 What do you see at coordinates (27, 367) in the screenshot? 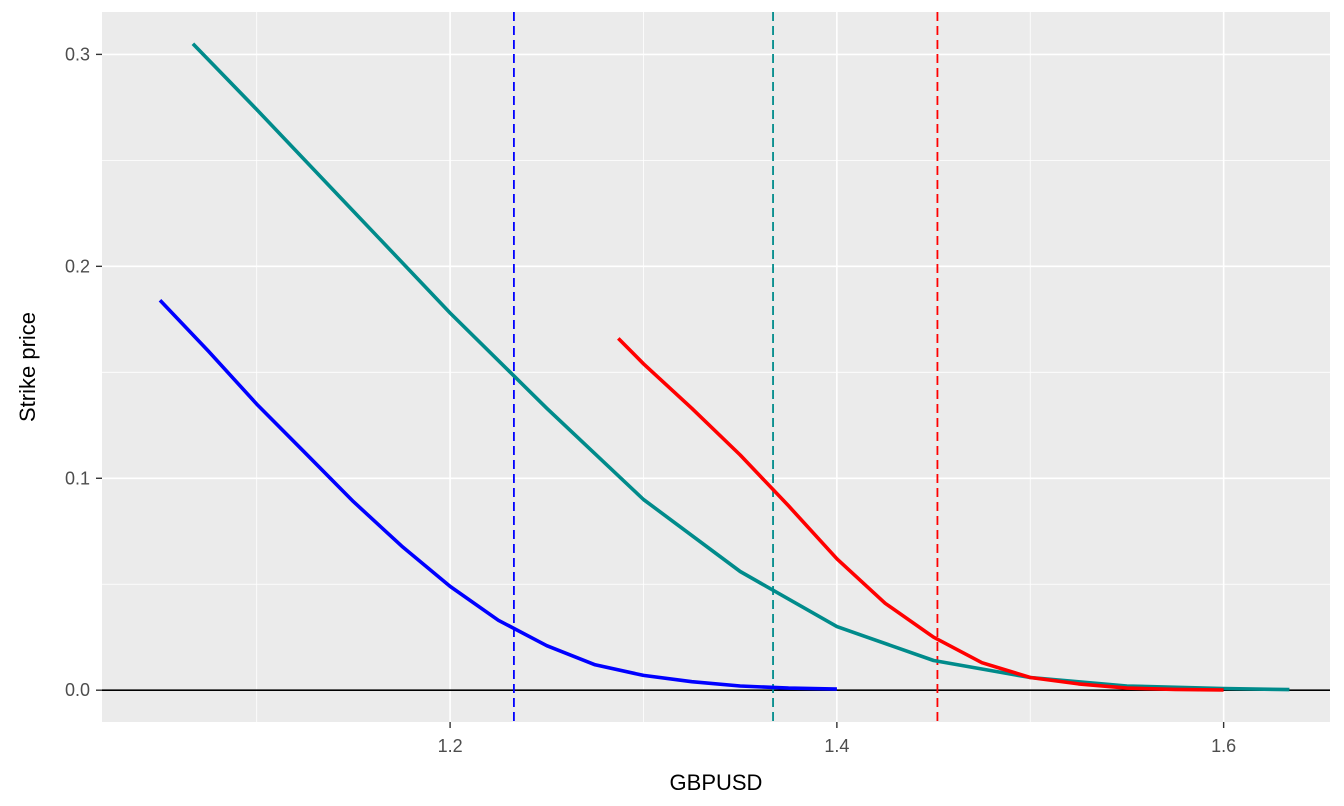
I see `y-axis-title: Strike price` at bounding box center [27, 367].